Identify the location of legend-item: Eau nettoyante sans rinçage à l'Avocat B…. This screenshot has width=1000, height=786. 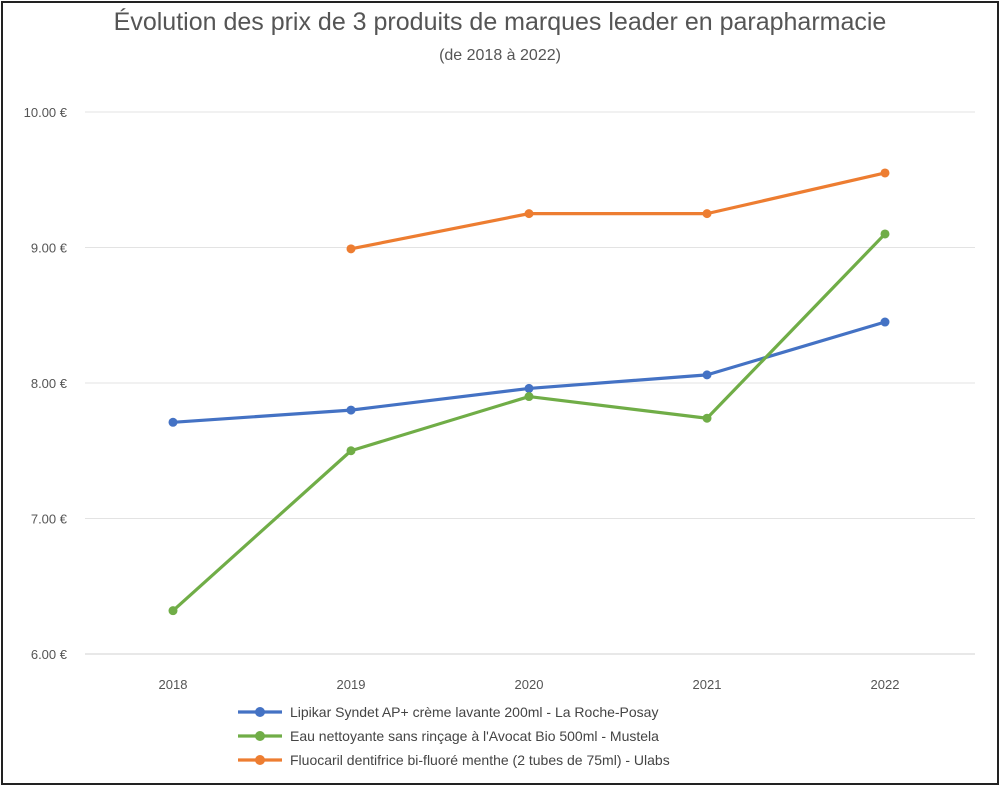
(453, 736).